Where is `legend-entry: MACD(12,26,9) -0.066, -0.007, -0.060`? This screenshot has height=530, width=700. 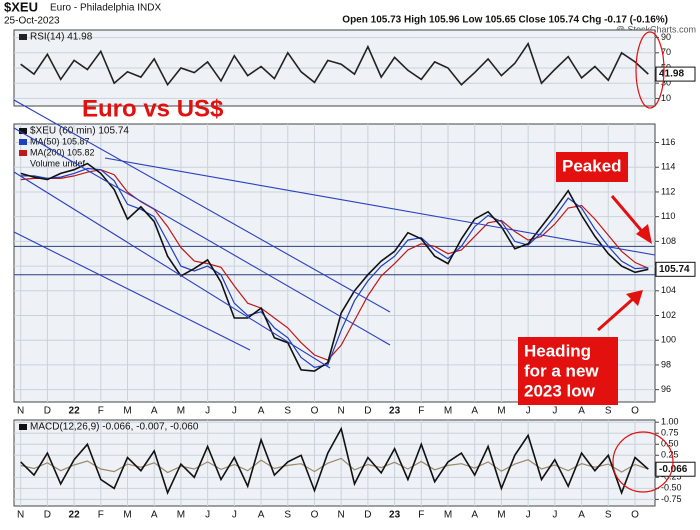
legend-entry: MACD(12,26,9) -0.066, -0.007, -0.060 is located at coordinates (114, 427).